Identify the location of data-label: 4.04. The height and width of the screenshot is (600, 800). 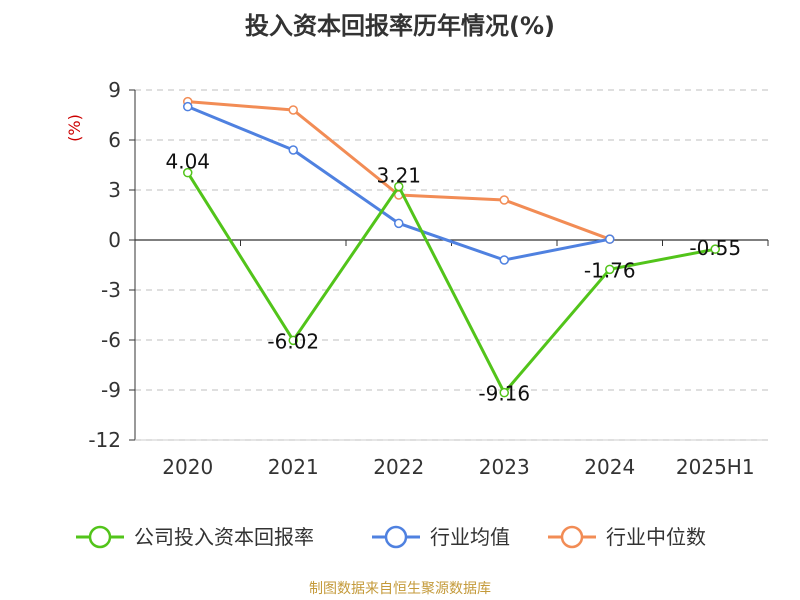
(187, 162).